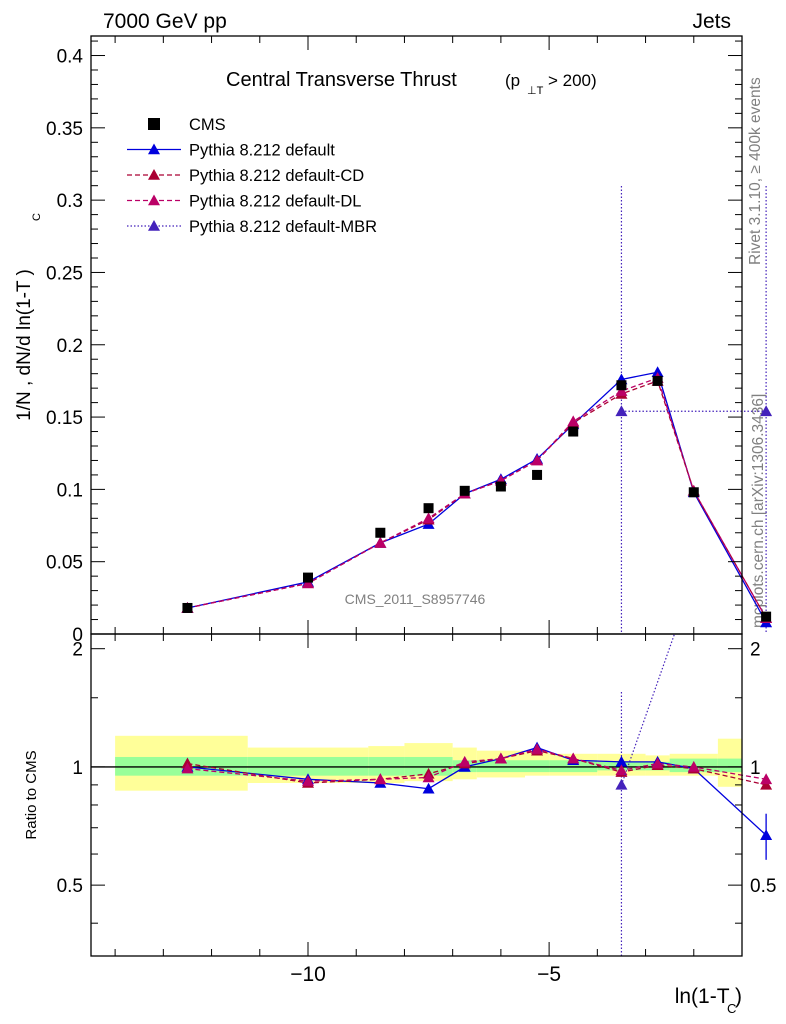 The width and height of the screenshot is (786, 1024). Describe the element at coordinates (755, 650) in the screenshot. I see `ratio-tick-label-right: 2` at that location.